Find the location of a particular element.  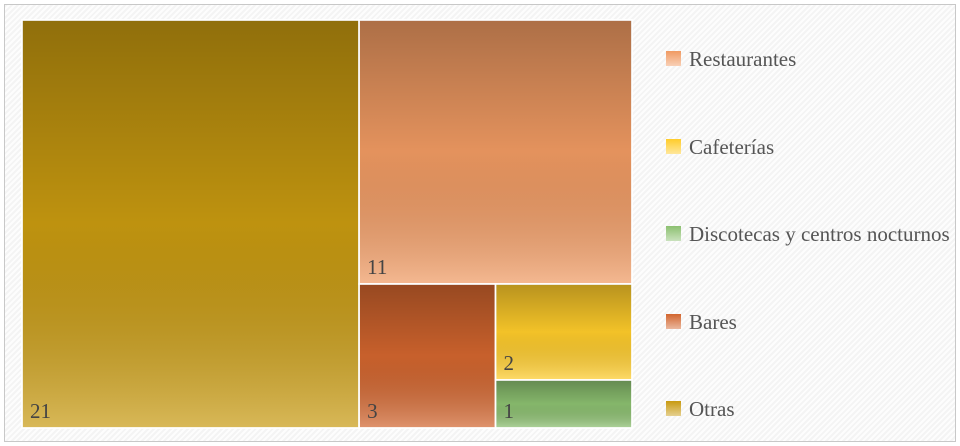

value-label: 11 is located at coordinates (377, 267).